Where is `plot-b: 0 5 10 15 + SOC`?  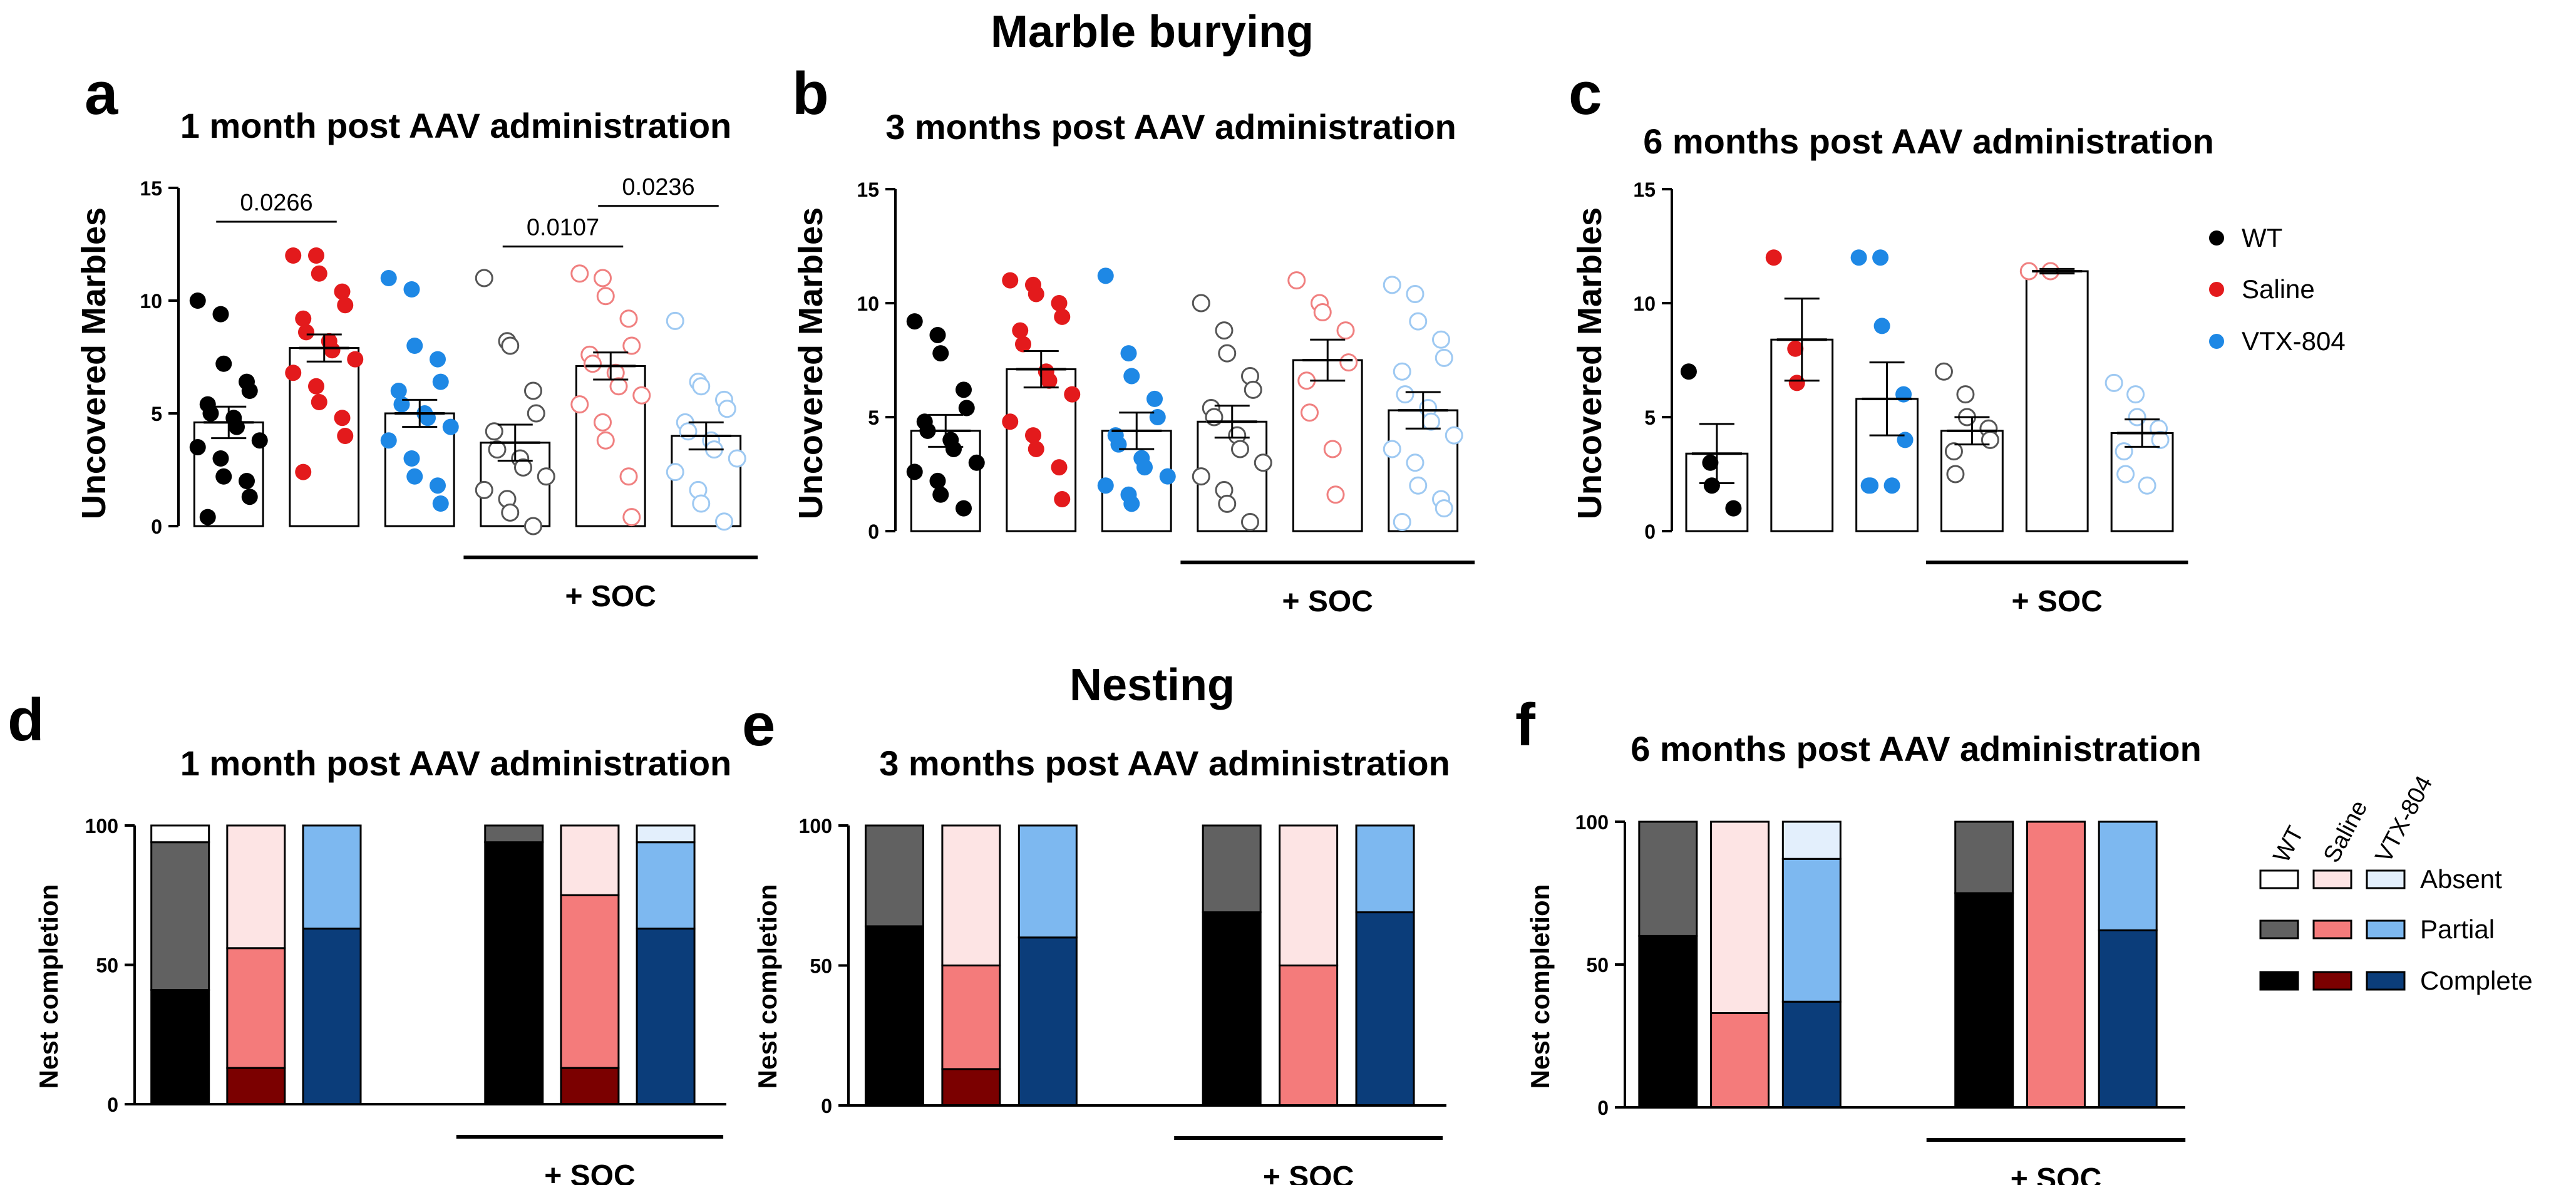
plot-b: 0 5 10 15 + SOC is located at coordinates (1166, 399).